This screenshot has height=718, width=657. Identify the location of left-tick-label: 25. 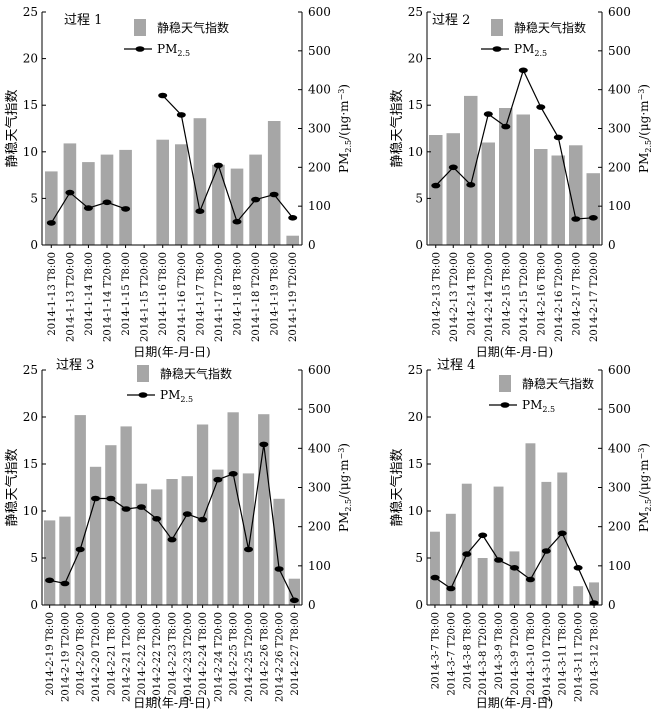
(30, 370).